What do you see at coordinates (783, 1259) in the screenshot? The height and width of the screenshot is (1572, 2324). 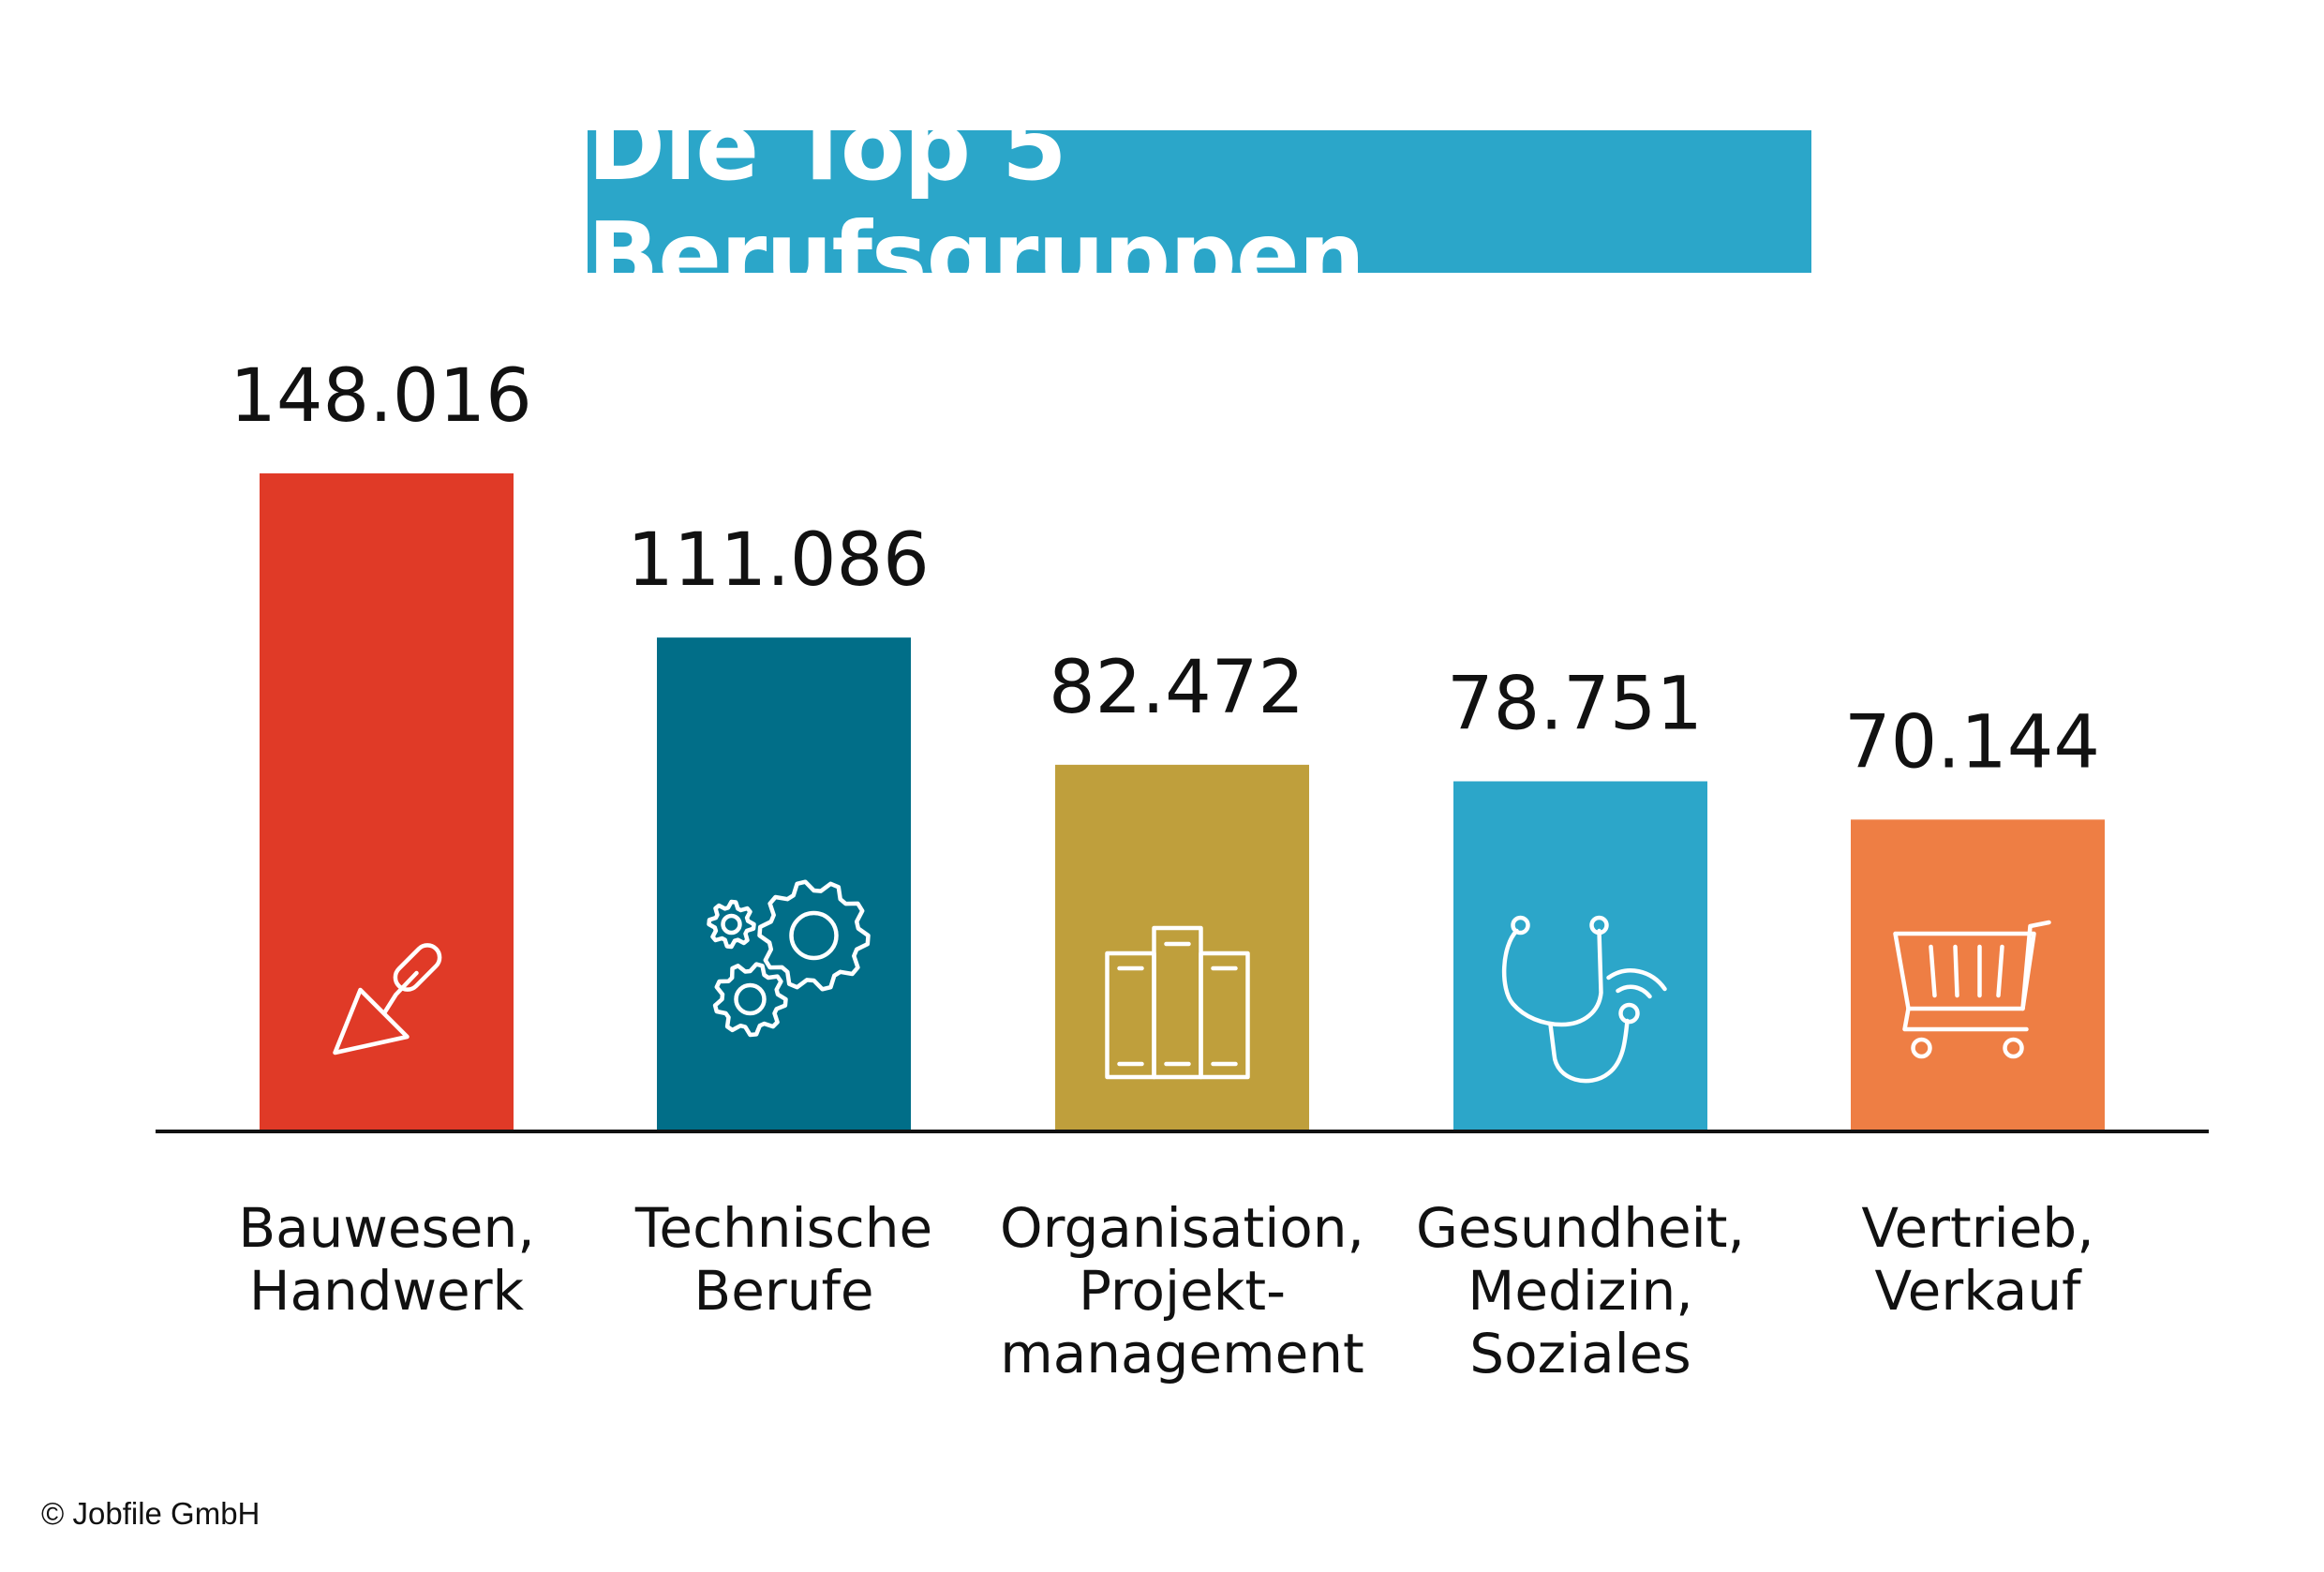 I see `category-label-2: Technische Berufe` at bounding box center [783, 1259].